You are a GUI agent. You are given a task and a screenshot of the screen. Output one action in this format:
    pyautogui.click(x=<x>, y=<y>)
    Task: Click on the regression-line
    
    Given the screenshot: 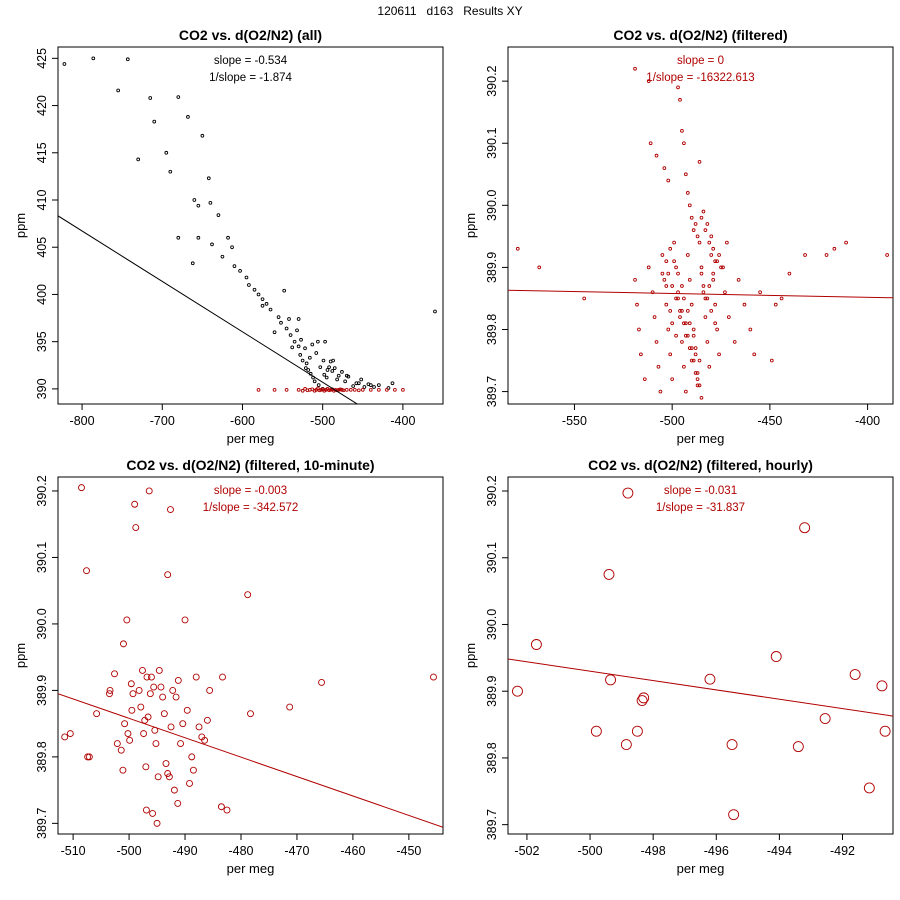 What is the action you would take?
    pyautogui.click(x=208, y=309)
    